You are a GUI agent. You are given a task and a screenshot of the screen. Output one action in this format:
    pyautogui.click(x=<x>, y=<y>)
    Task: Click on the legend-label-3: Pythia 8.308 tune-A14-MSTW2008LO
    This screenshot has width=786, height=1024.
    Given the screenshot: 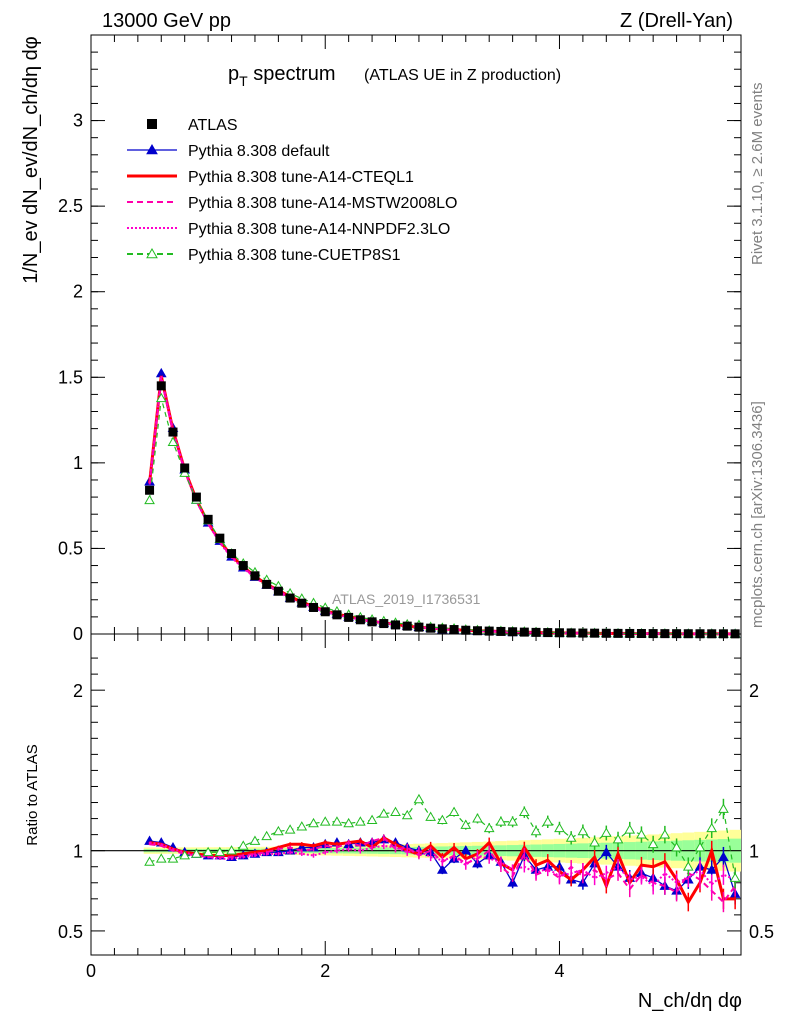 What is the action you would take?
    pyautogui.click(x=322, y=203)
    